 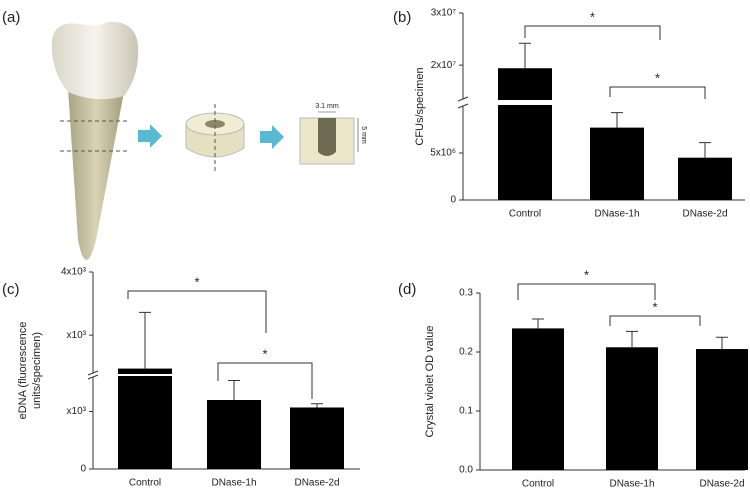 I want to click on y-axis-label: eDNA (fluorescence, so click(x=23, y=371).